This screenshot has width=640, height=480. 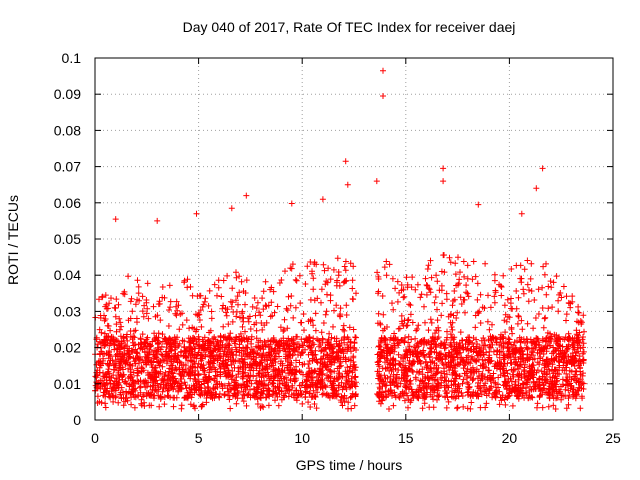 I want to click on y-tick-label: 0.03, so click(x=67, y=311).